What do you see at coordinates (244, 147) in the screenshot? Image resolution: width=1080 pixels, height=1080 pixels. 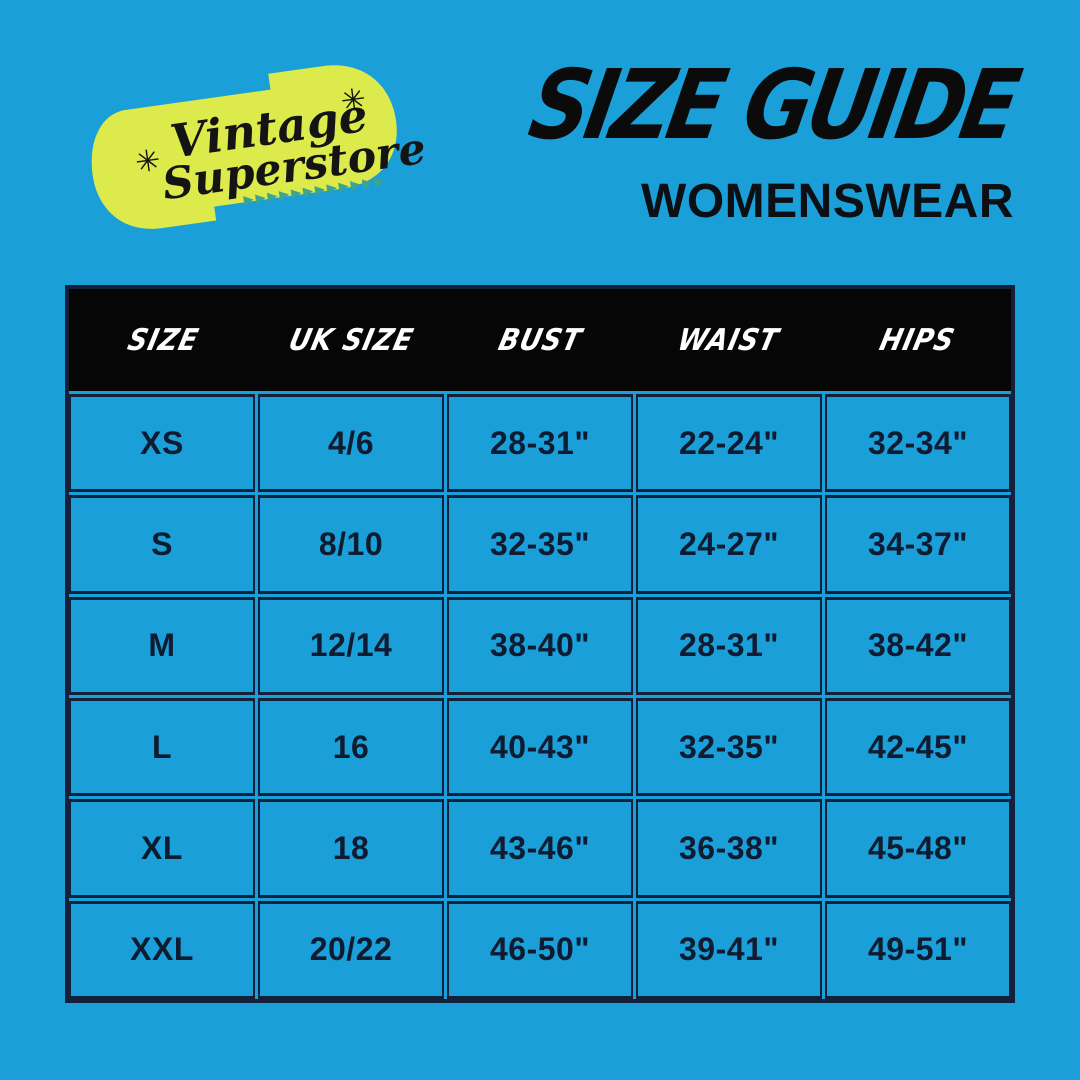 I see `badge-shape` at bounding box center [244, 147].